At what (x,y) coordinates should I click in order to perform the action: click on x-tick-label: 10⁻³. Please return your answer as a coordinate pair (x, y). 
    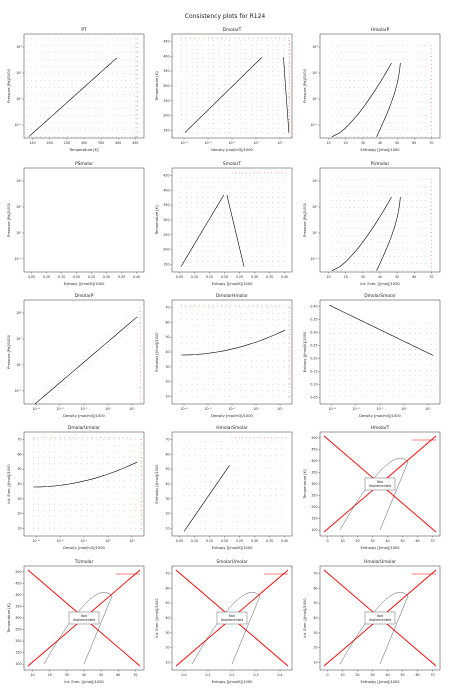
    Looking at the image, I should click on (208, 143).